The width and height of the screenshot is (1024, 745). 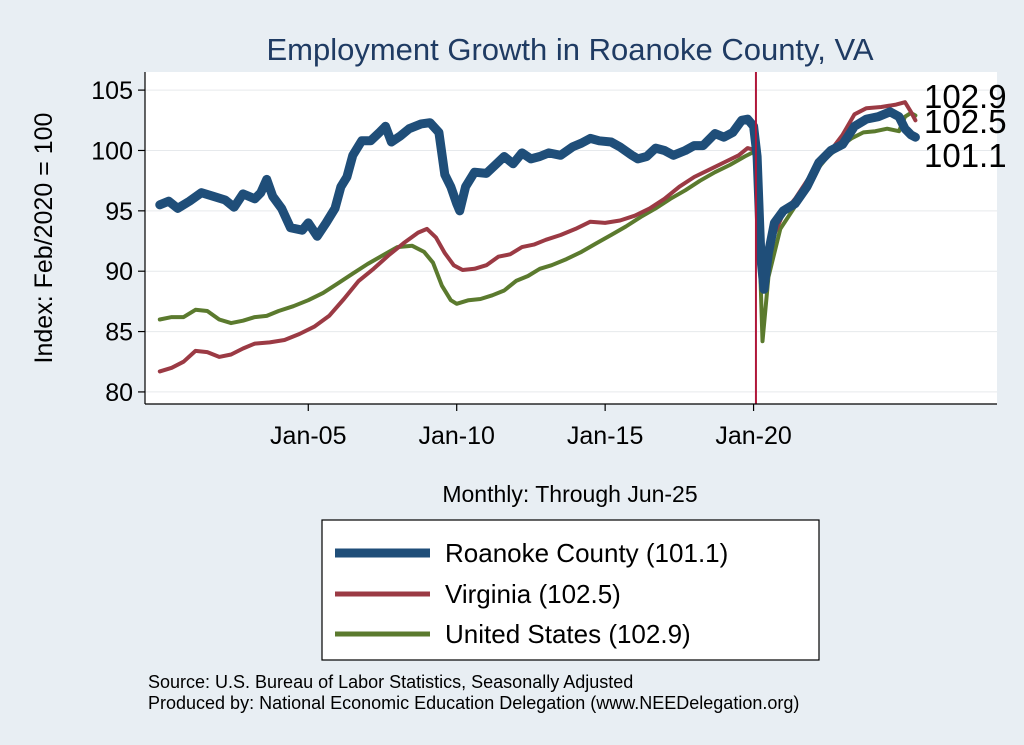 I want to click on y-axis-ticks: 80 85 90 95 100 105, so click(x=118, y=242).